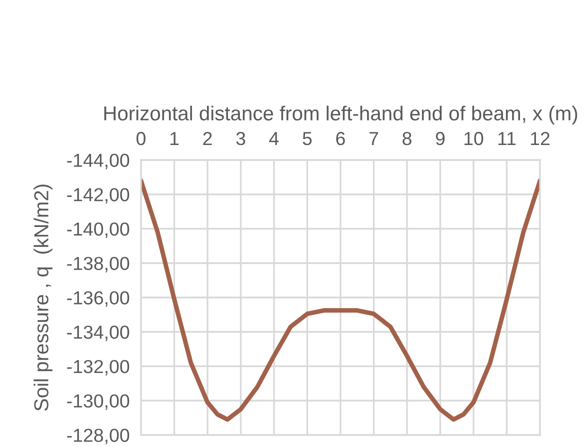 Image resolution: width=584 pixels, height=447 pixels. What do you see at coordinates (98, 436) in the screenshot?
I see `y-tick-label: -128,00` at bounding box center [98, 436].